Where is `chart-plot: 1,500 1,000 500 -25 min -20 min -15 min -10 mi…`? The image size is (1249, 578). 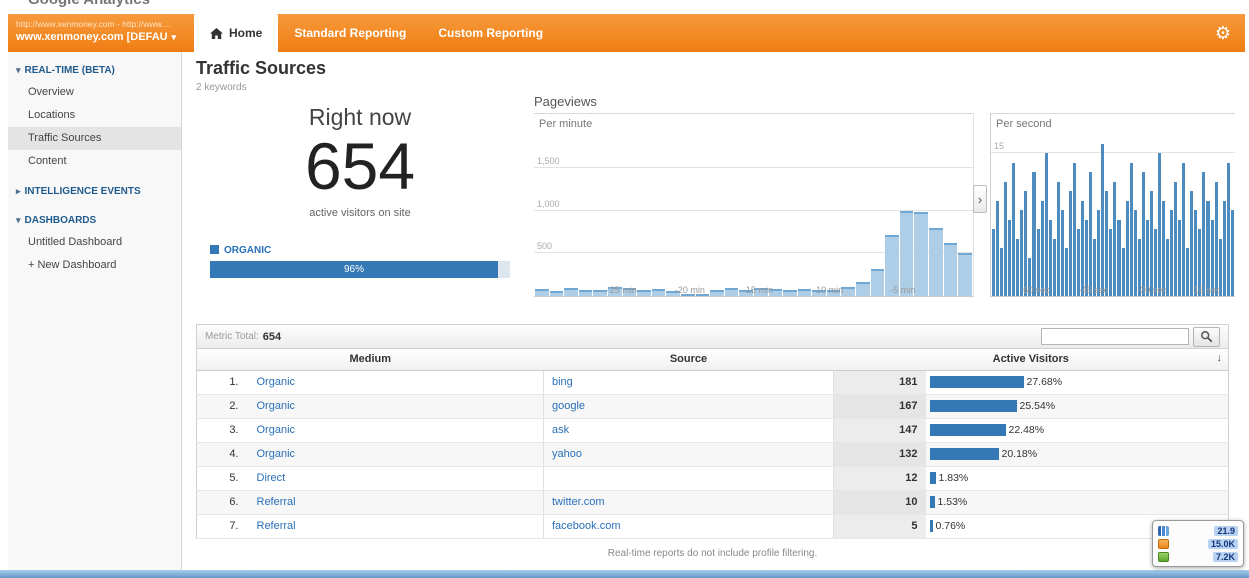 chart-plot: 1,500 1,000 500 -25 min -20 min -15 min -10 mi… is located at coordinates (753, 215).